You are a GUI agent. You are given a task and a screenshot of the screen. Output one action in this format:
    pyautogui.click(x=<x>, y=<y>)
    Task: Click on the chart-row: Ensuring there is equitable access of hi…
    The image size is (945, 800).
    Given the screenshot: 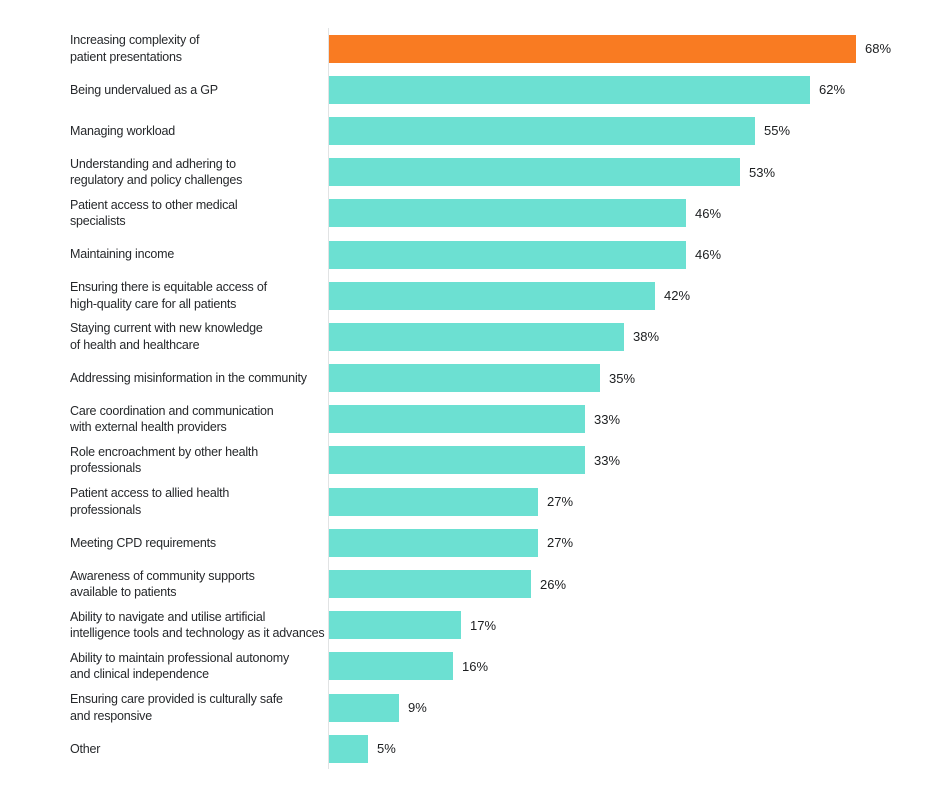 What is the action you would take?
    pyautogui.click(x=472, y=296)
    